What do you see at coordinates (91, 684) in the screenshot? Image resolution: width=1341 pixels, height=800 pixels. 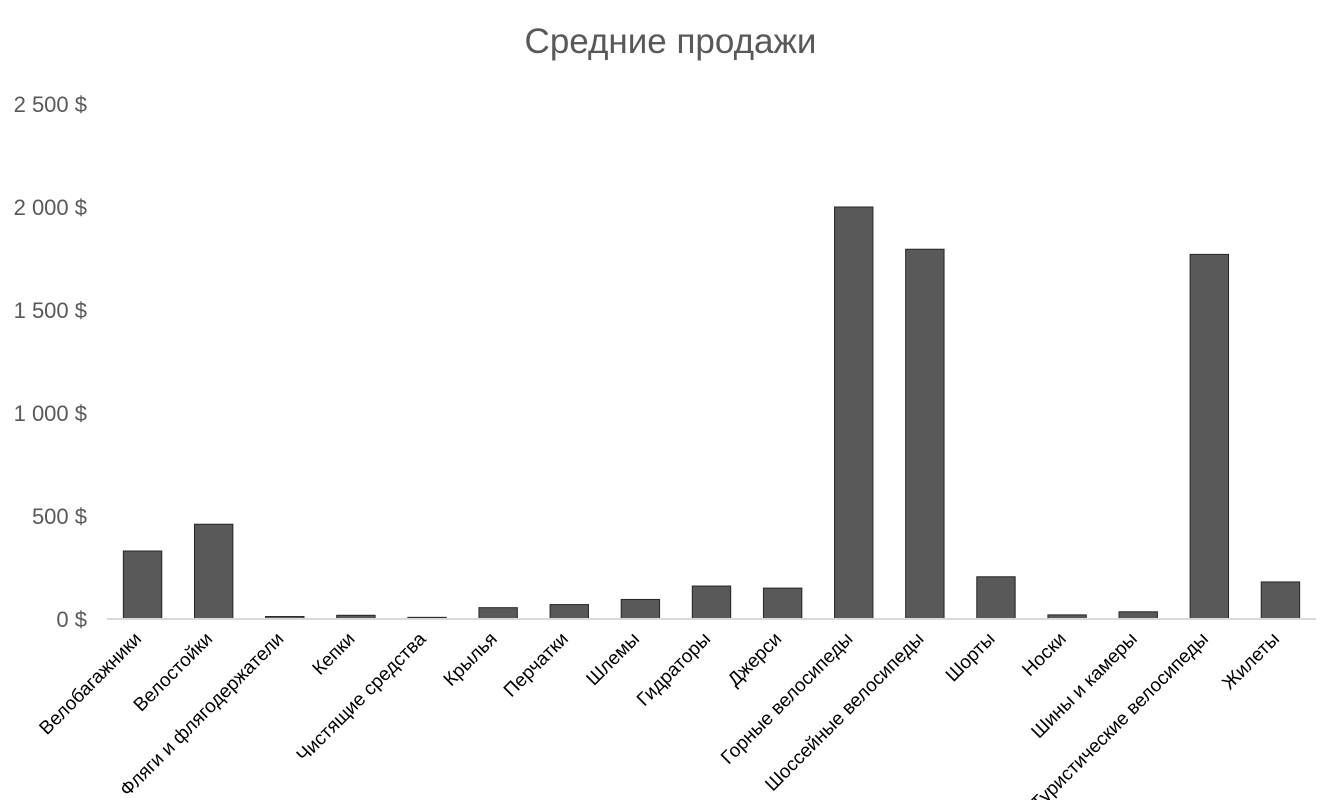 I see `x-tick-label: Велобагажники` at bounding box center [91, 684].